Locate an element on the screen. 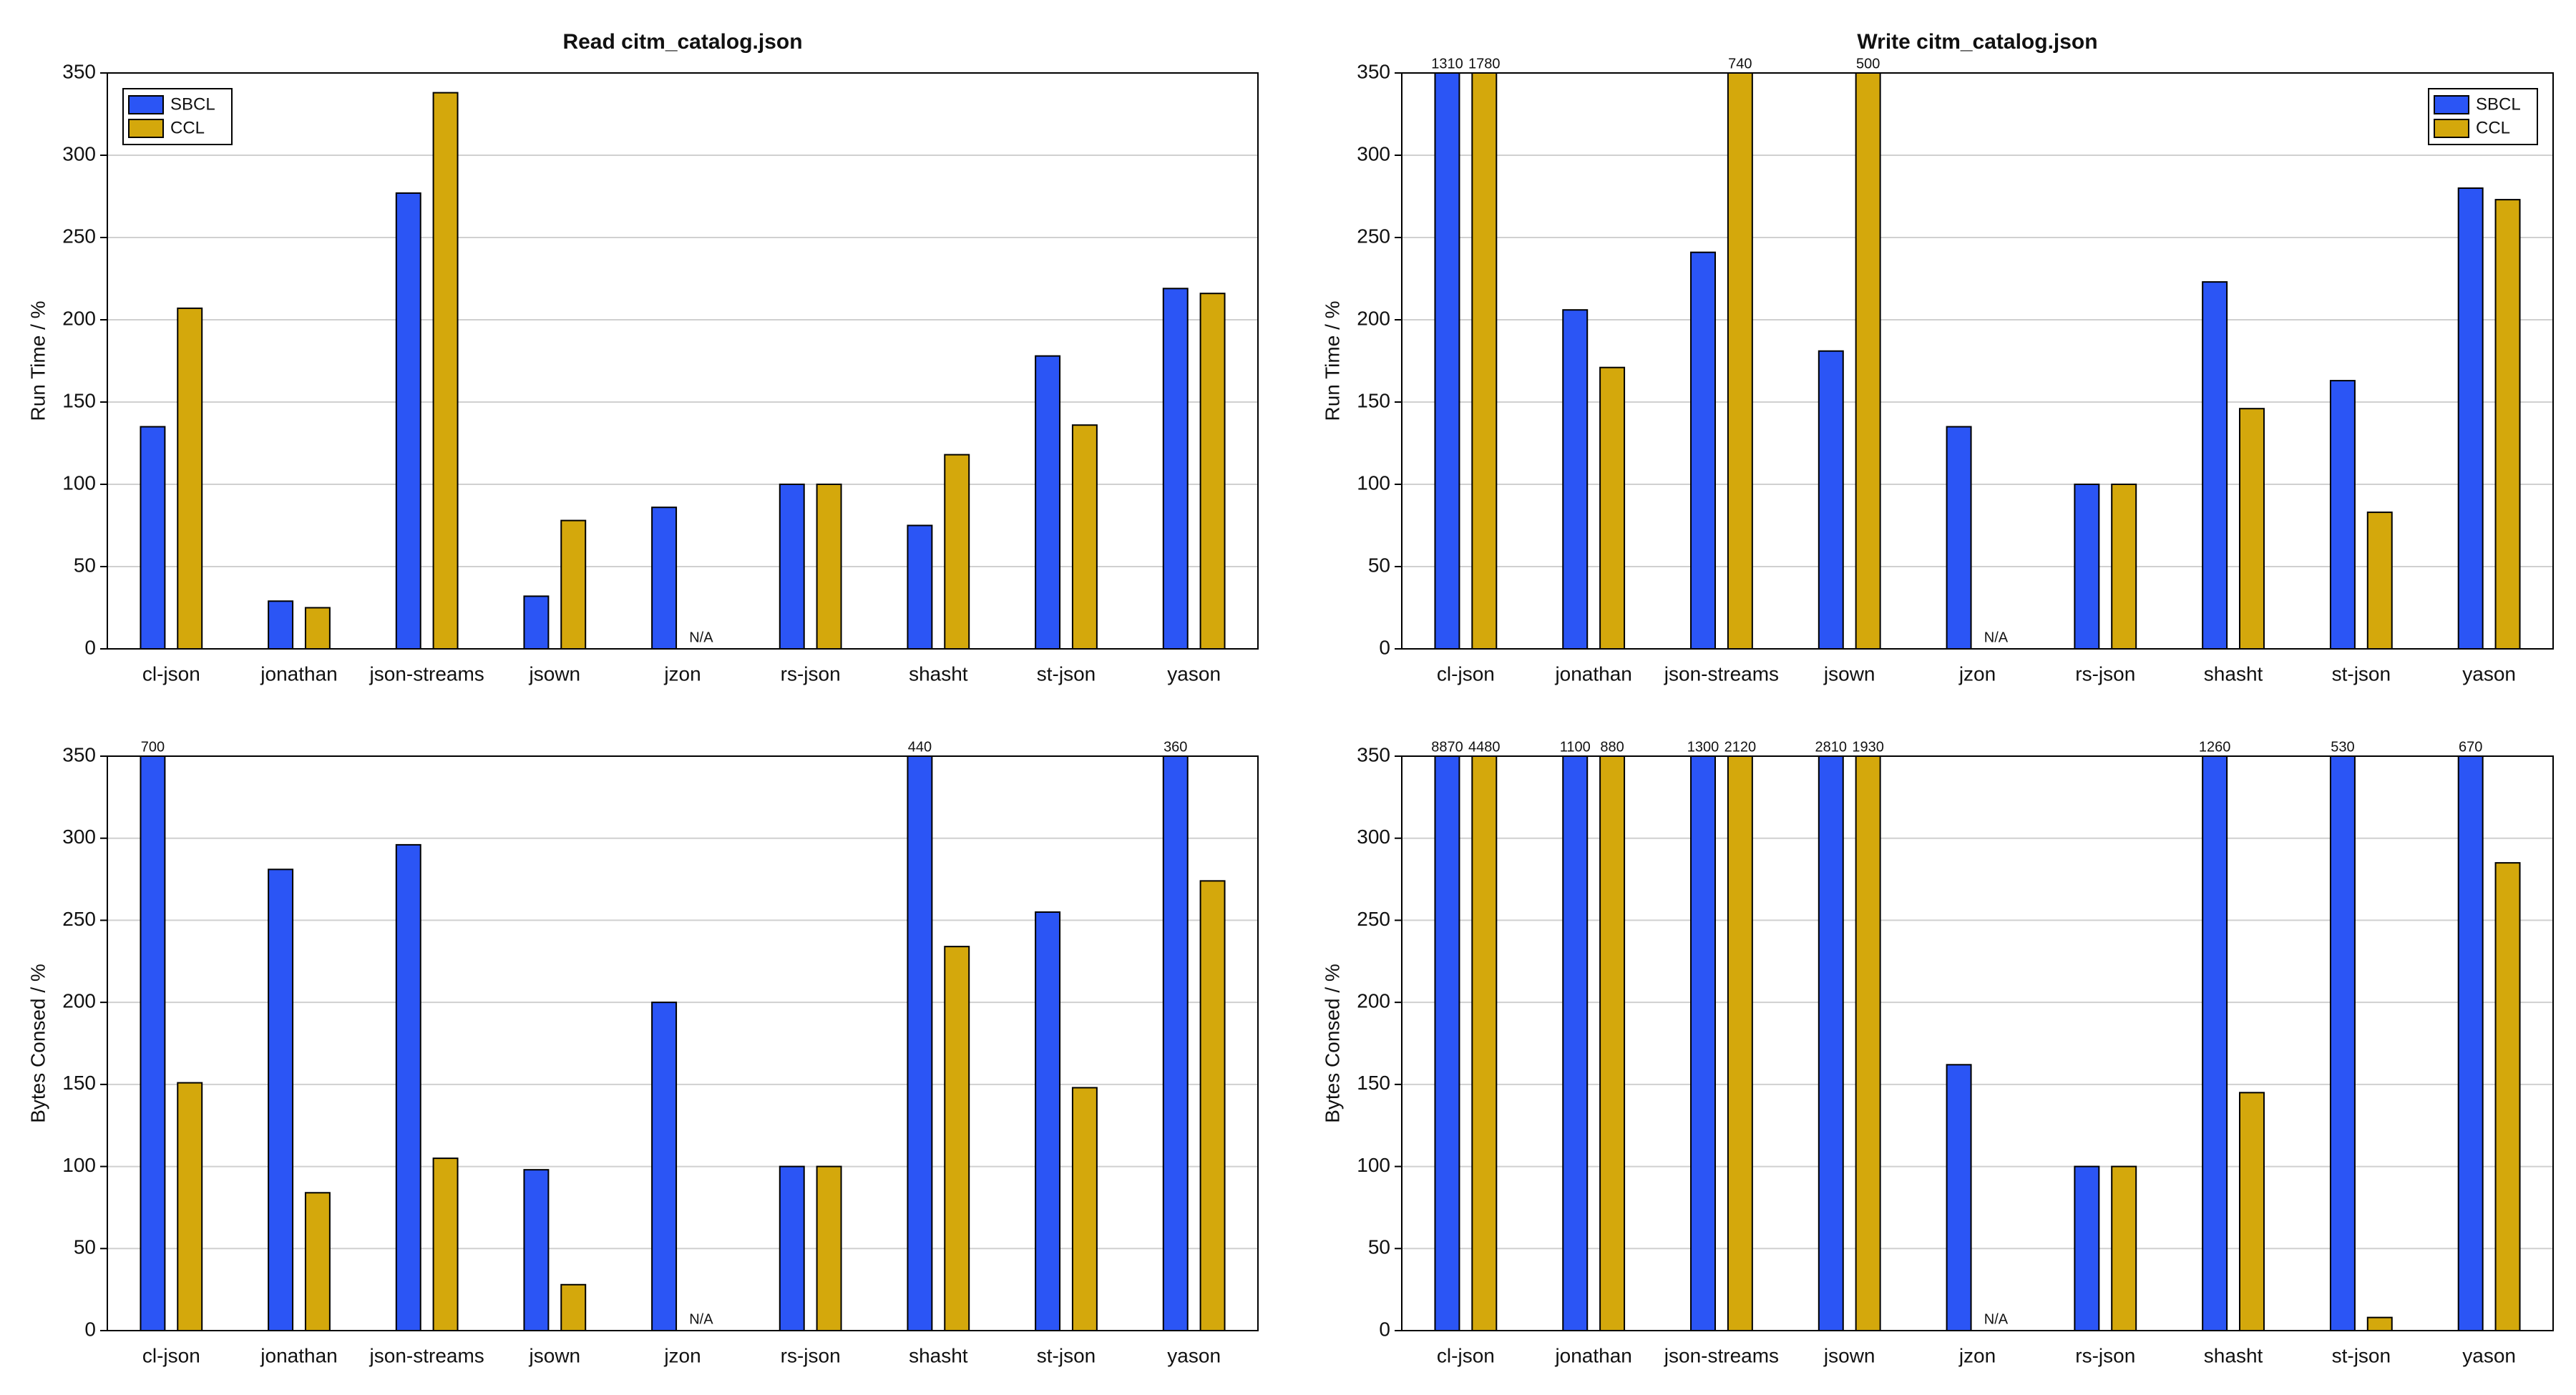 The height and width of the screenshot is (1395, 2576). value-label: 2120 is located at coordinates (1741, 747).